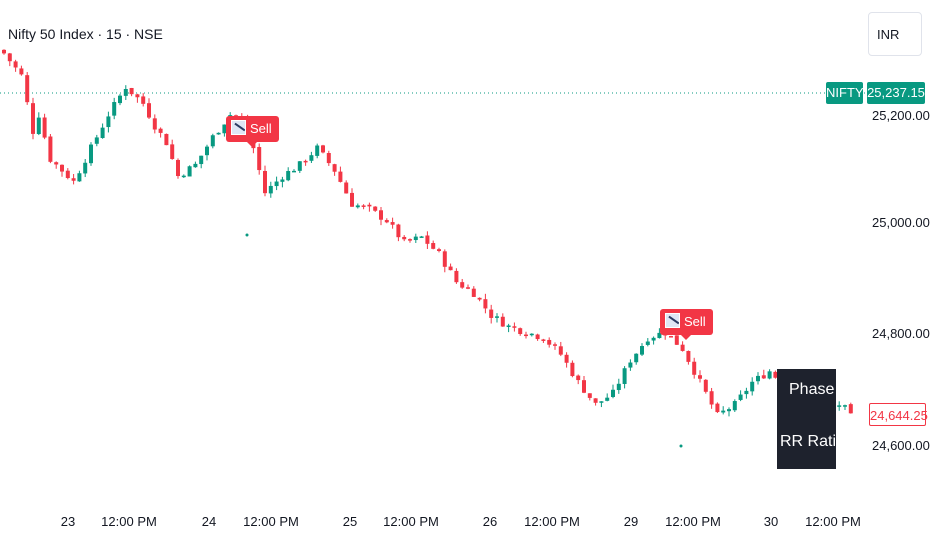 The width and height of the screenshot is (932, 550). Describe the element at coordinates (681, 446) in the screenshot. I see `signal-dot` at that location.